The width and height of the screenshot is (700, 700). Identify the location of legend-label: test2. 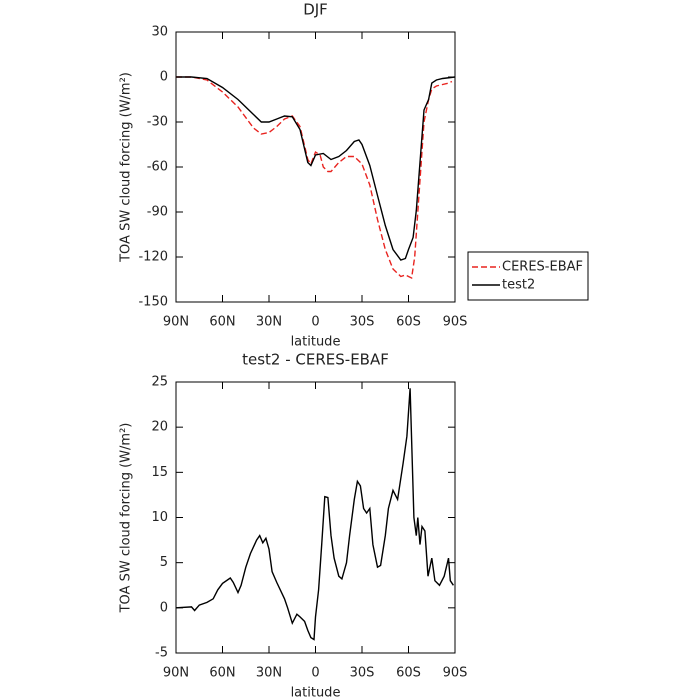
(518, 285).